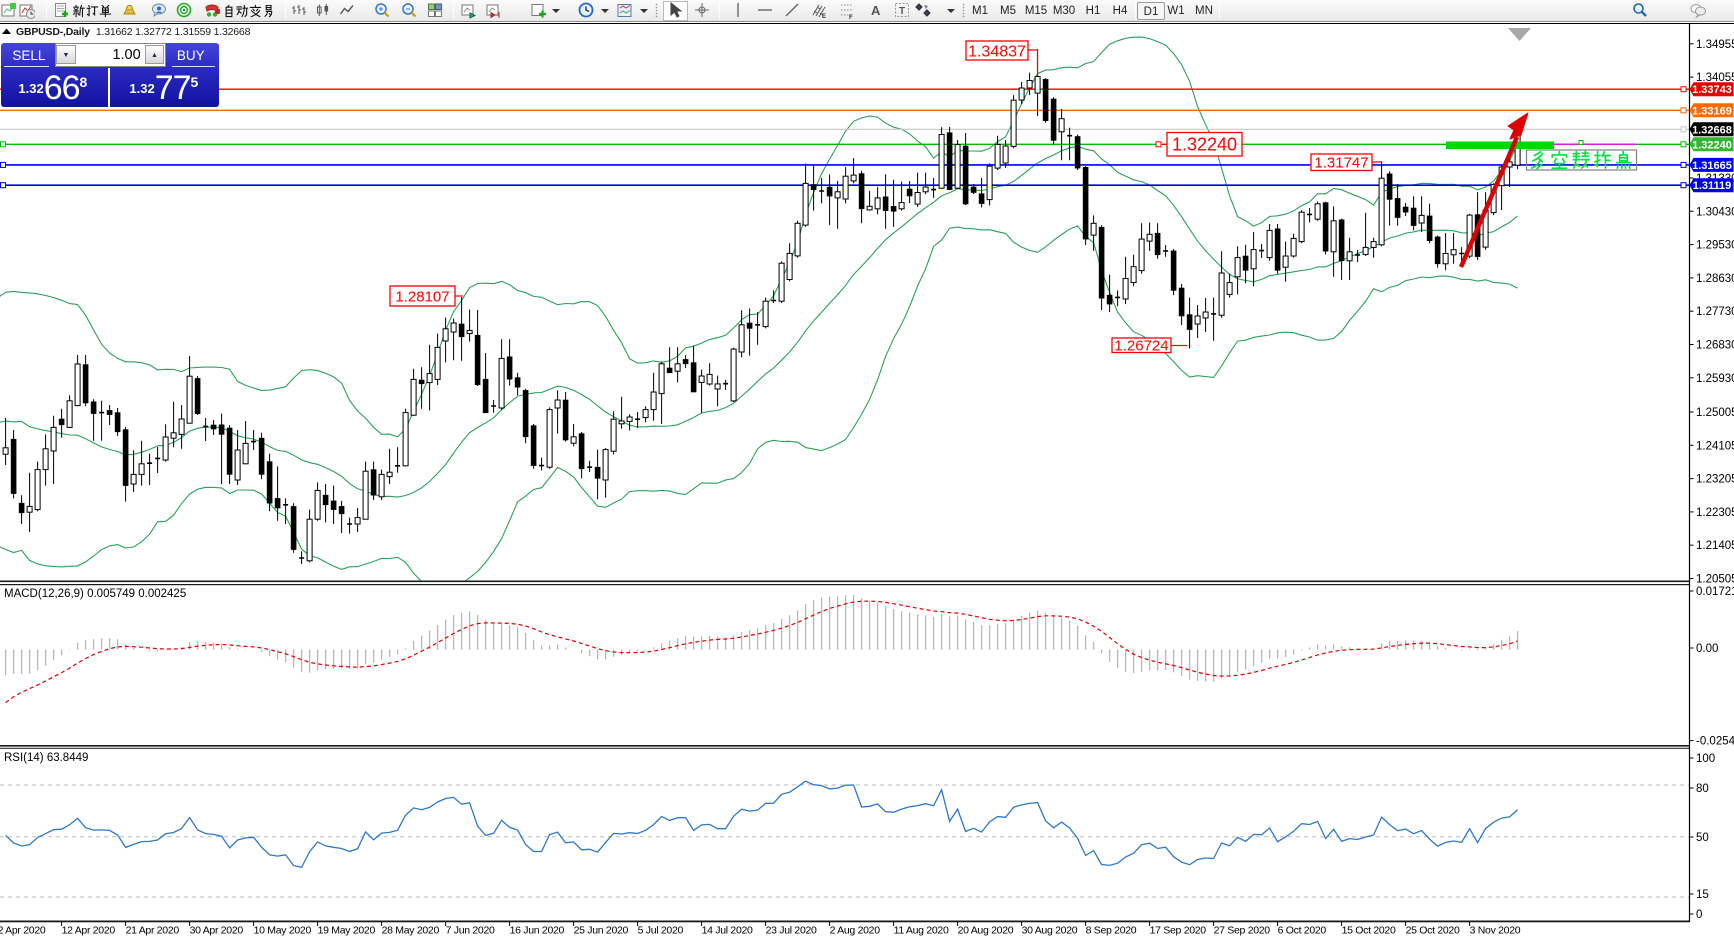  Describe the element at coordinates (1433, 931) in the screenshot. I see `svg-text: 25 Oct 2020` at that location.